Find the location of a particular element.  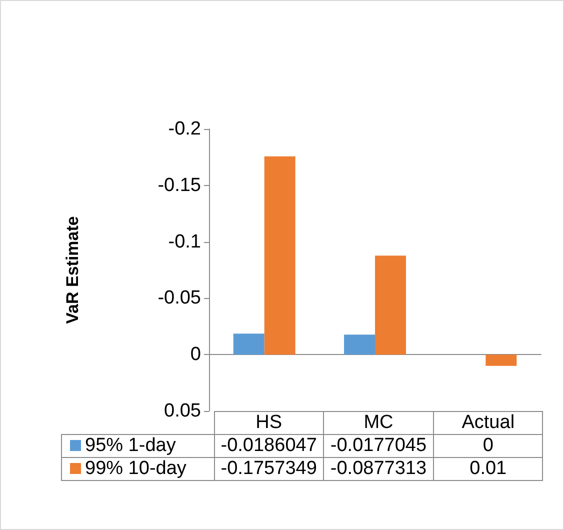

y-tick-label: 0 is located at coordinates (195, 355).